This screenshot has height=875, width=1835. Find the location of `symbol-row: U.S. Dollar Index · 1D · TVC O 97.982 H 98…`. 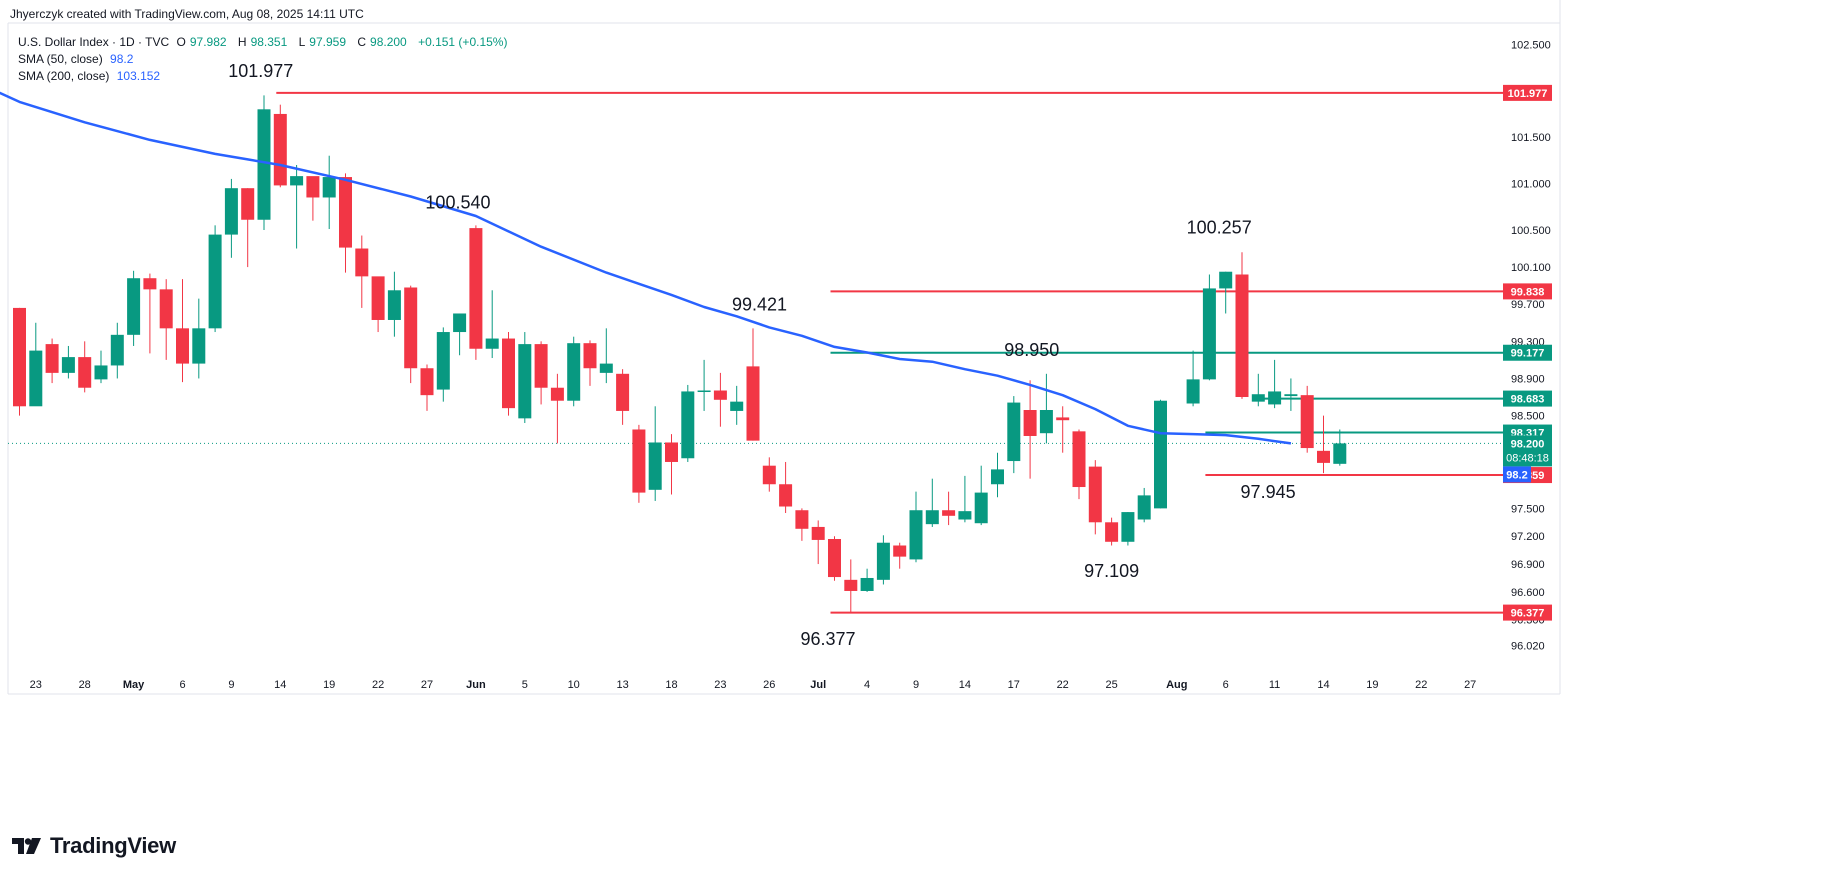

symbol-row: U.S. Dollar Index · 1D · TVC O 97.982 H 98… is located at coordinates (264, 42).